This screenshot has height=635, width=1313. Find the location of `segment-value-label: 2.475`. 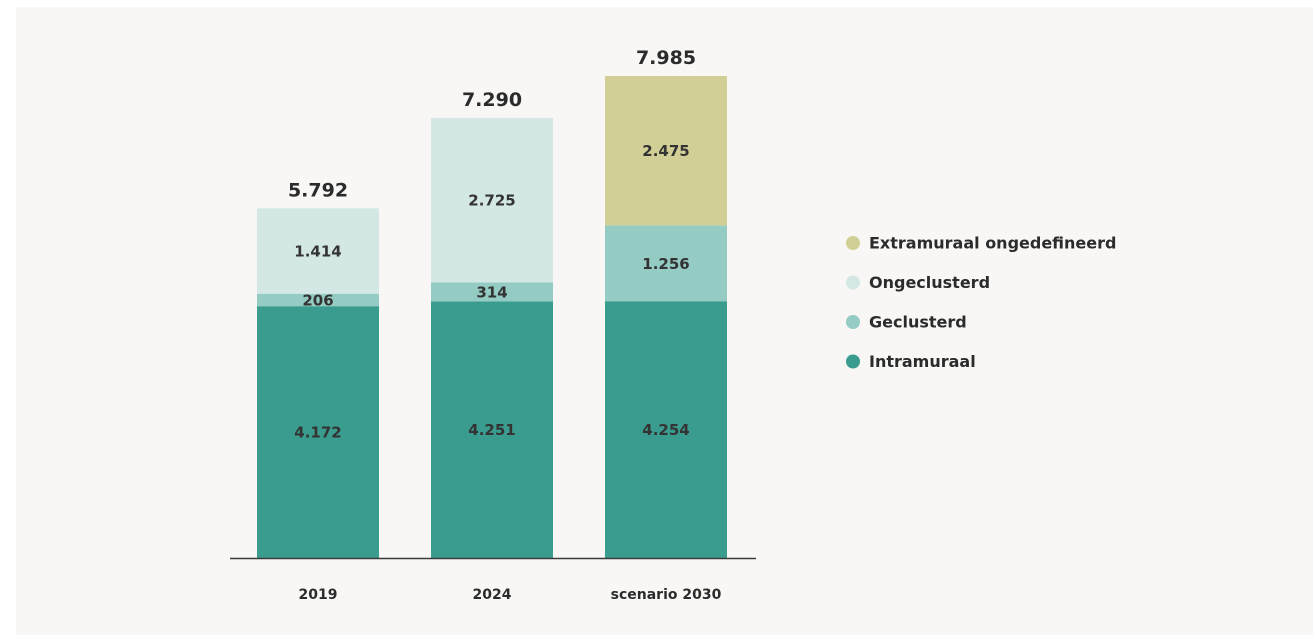

segment-value-label: 2.475 is located at coordinates (665, 151).